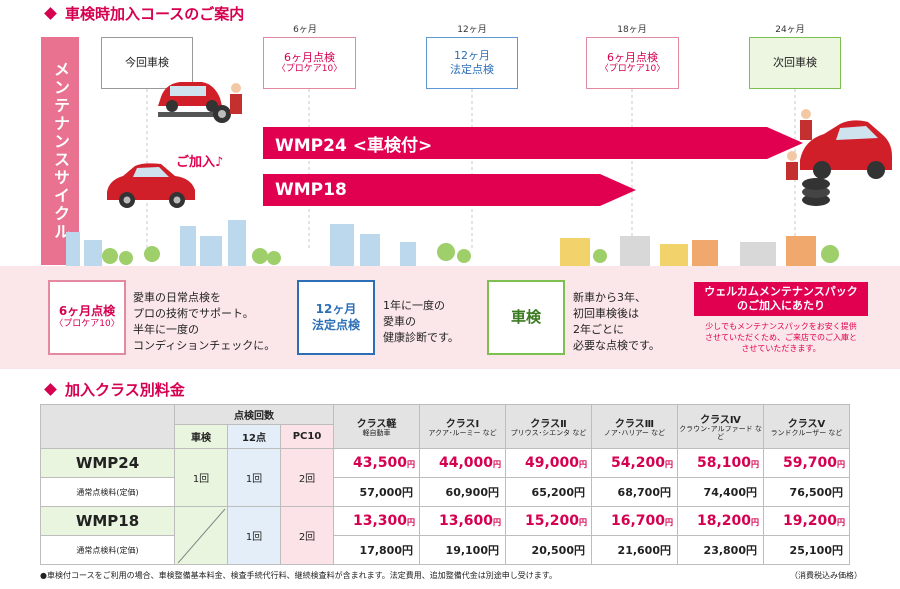 The width and height of the screenshot is (900, 589). I want to click on red-car-illustration, so click(151, 185).